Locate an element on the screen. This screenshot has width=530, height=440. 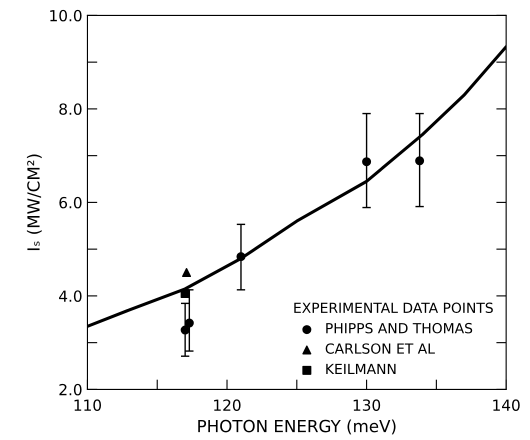
x-tick-label: 120 is located at coordinates (227, 405).